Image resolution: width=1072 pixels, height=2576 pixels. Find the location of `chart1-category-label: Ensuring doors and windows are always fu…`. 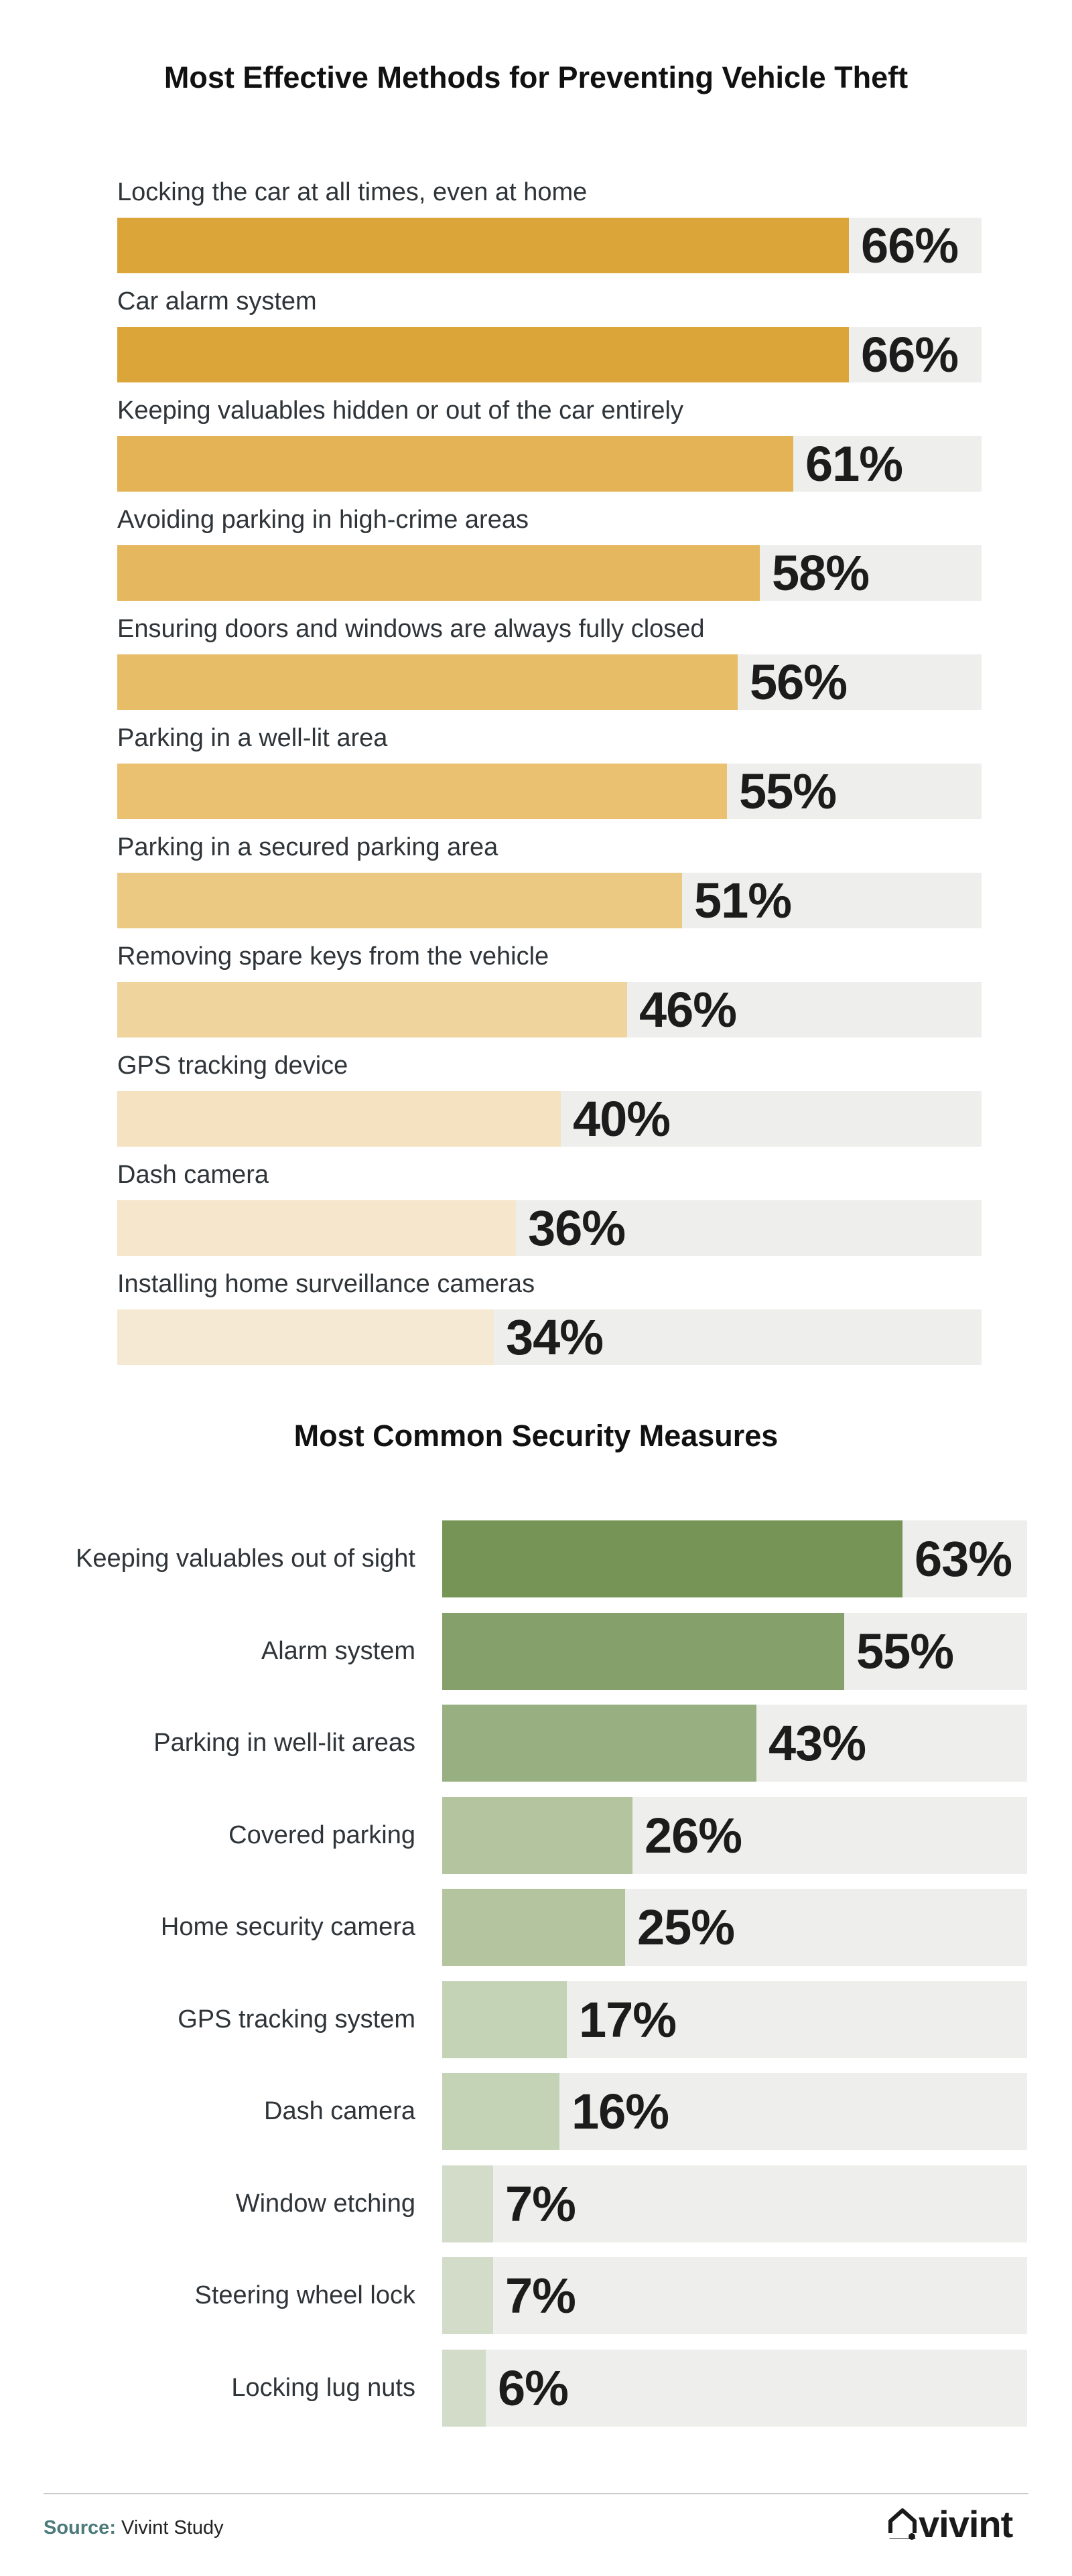

chart1-category-label: Ensuring doors and windows are always fu… is located at coordinates (411, 629).